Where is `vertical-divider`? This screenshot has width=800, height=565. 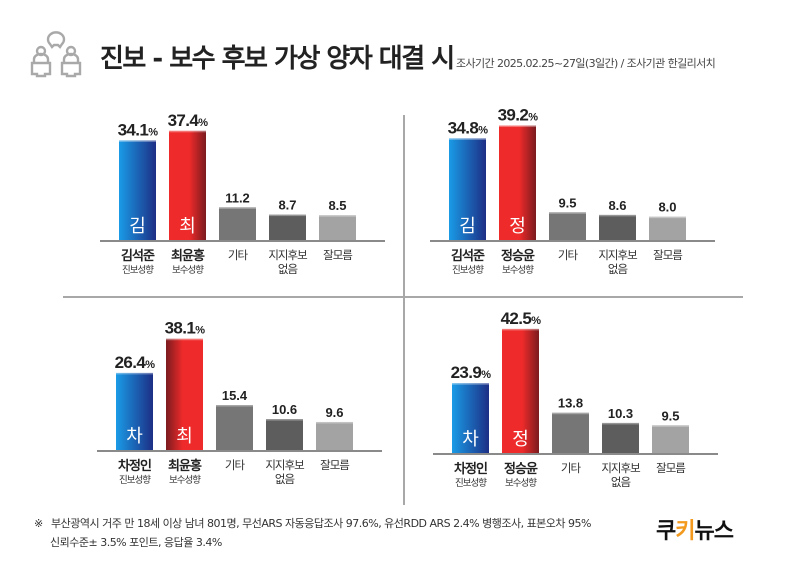
vertical-divider is located at coordinates (404, 310).